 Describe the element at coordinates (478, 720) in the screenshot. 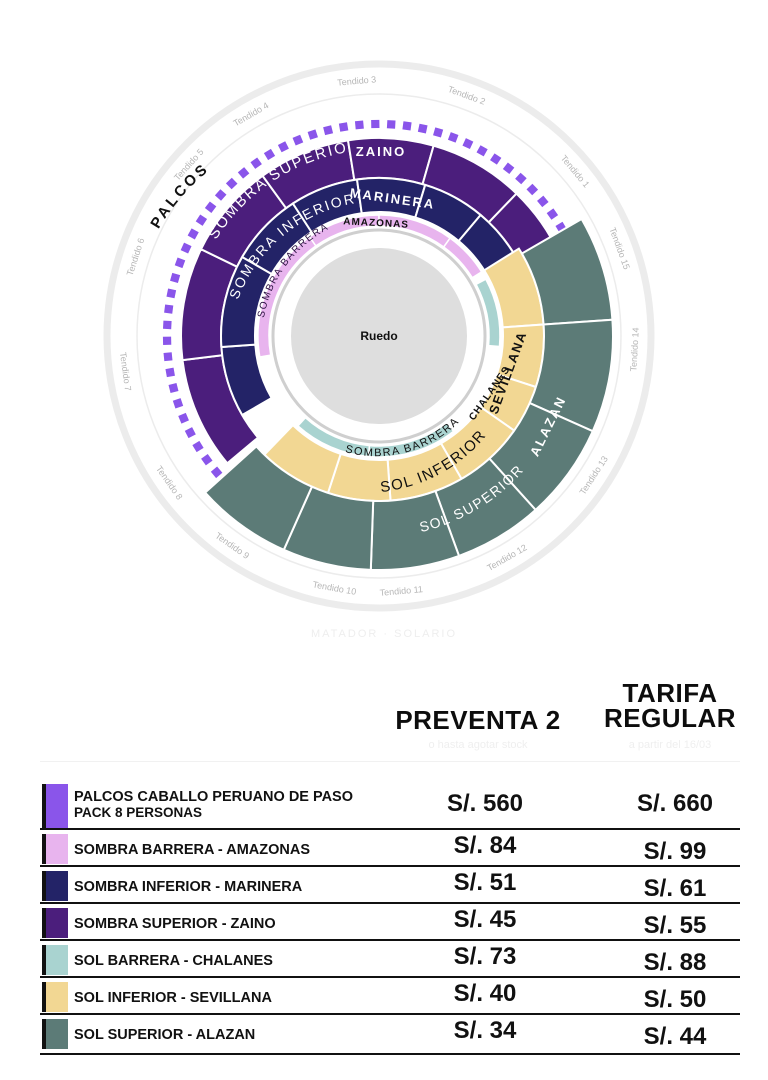

I see `column-header-preventa: PREVENTA 2` at that location.